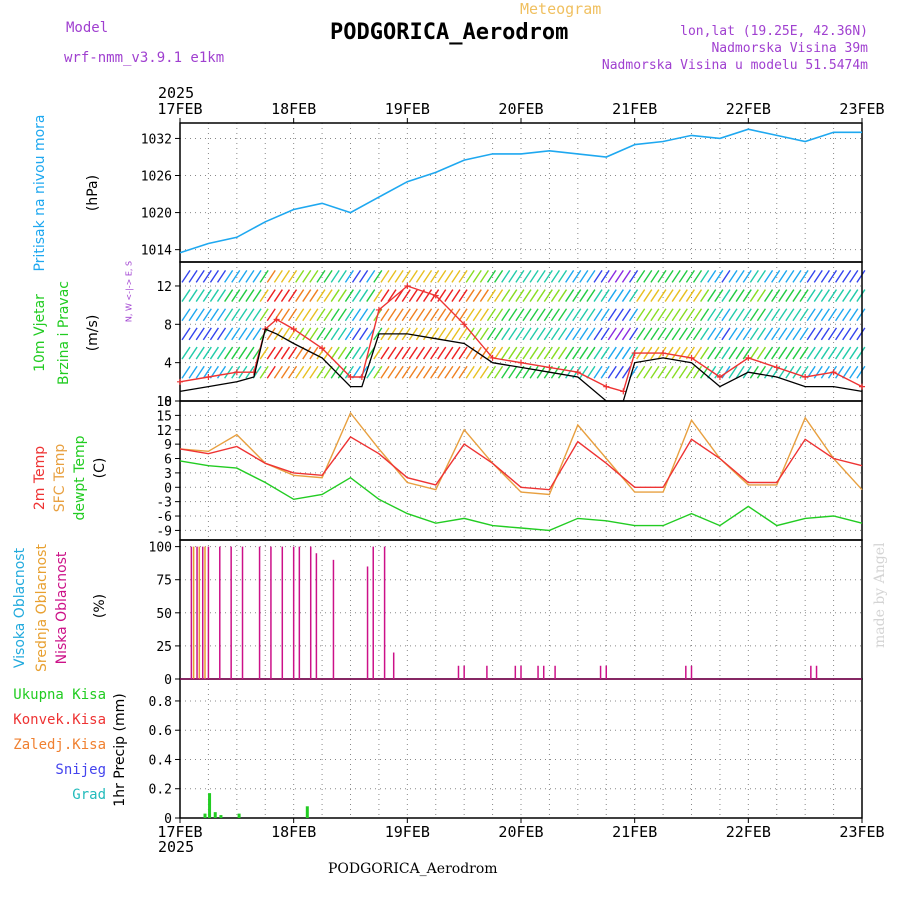 The width and height of the screenshot is (900, 900). What do you see at coordinates (168, 474) in the screenshot?
I see `ytick-label: 3` at bounding box center [168, 474].